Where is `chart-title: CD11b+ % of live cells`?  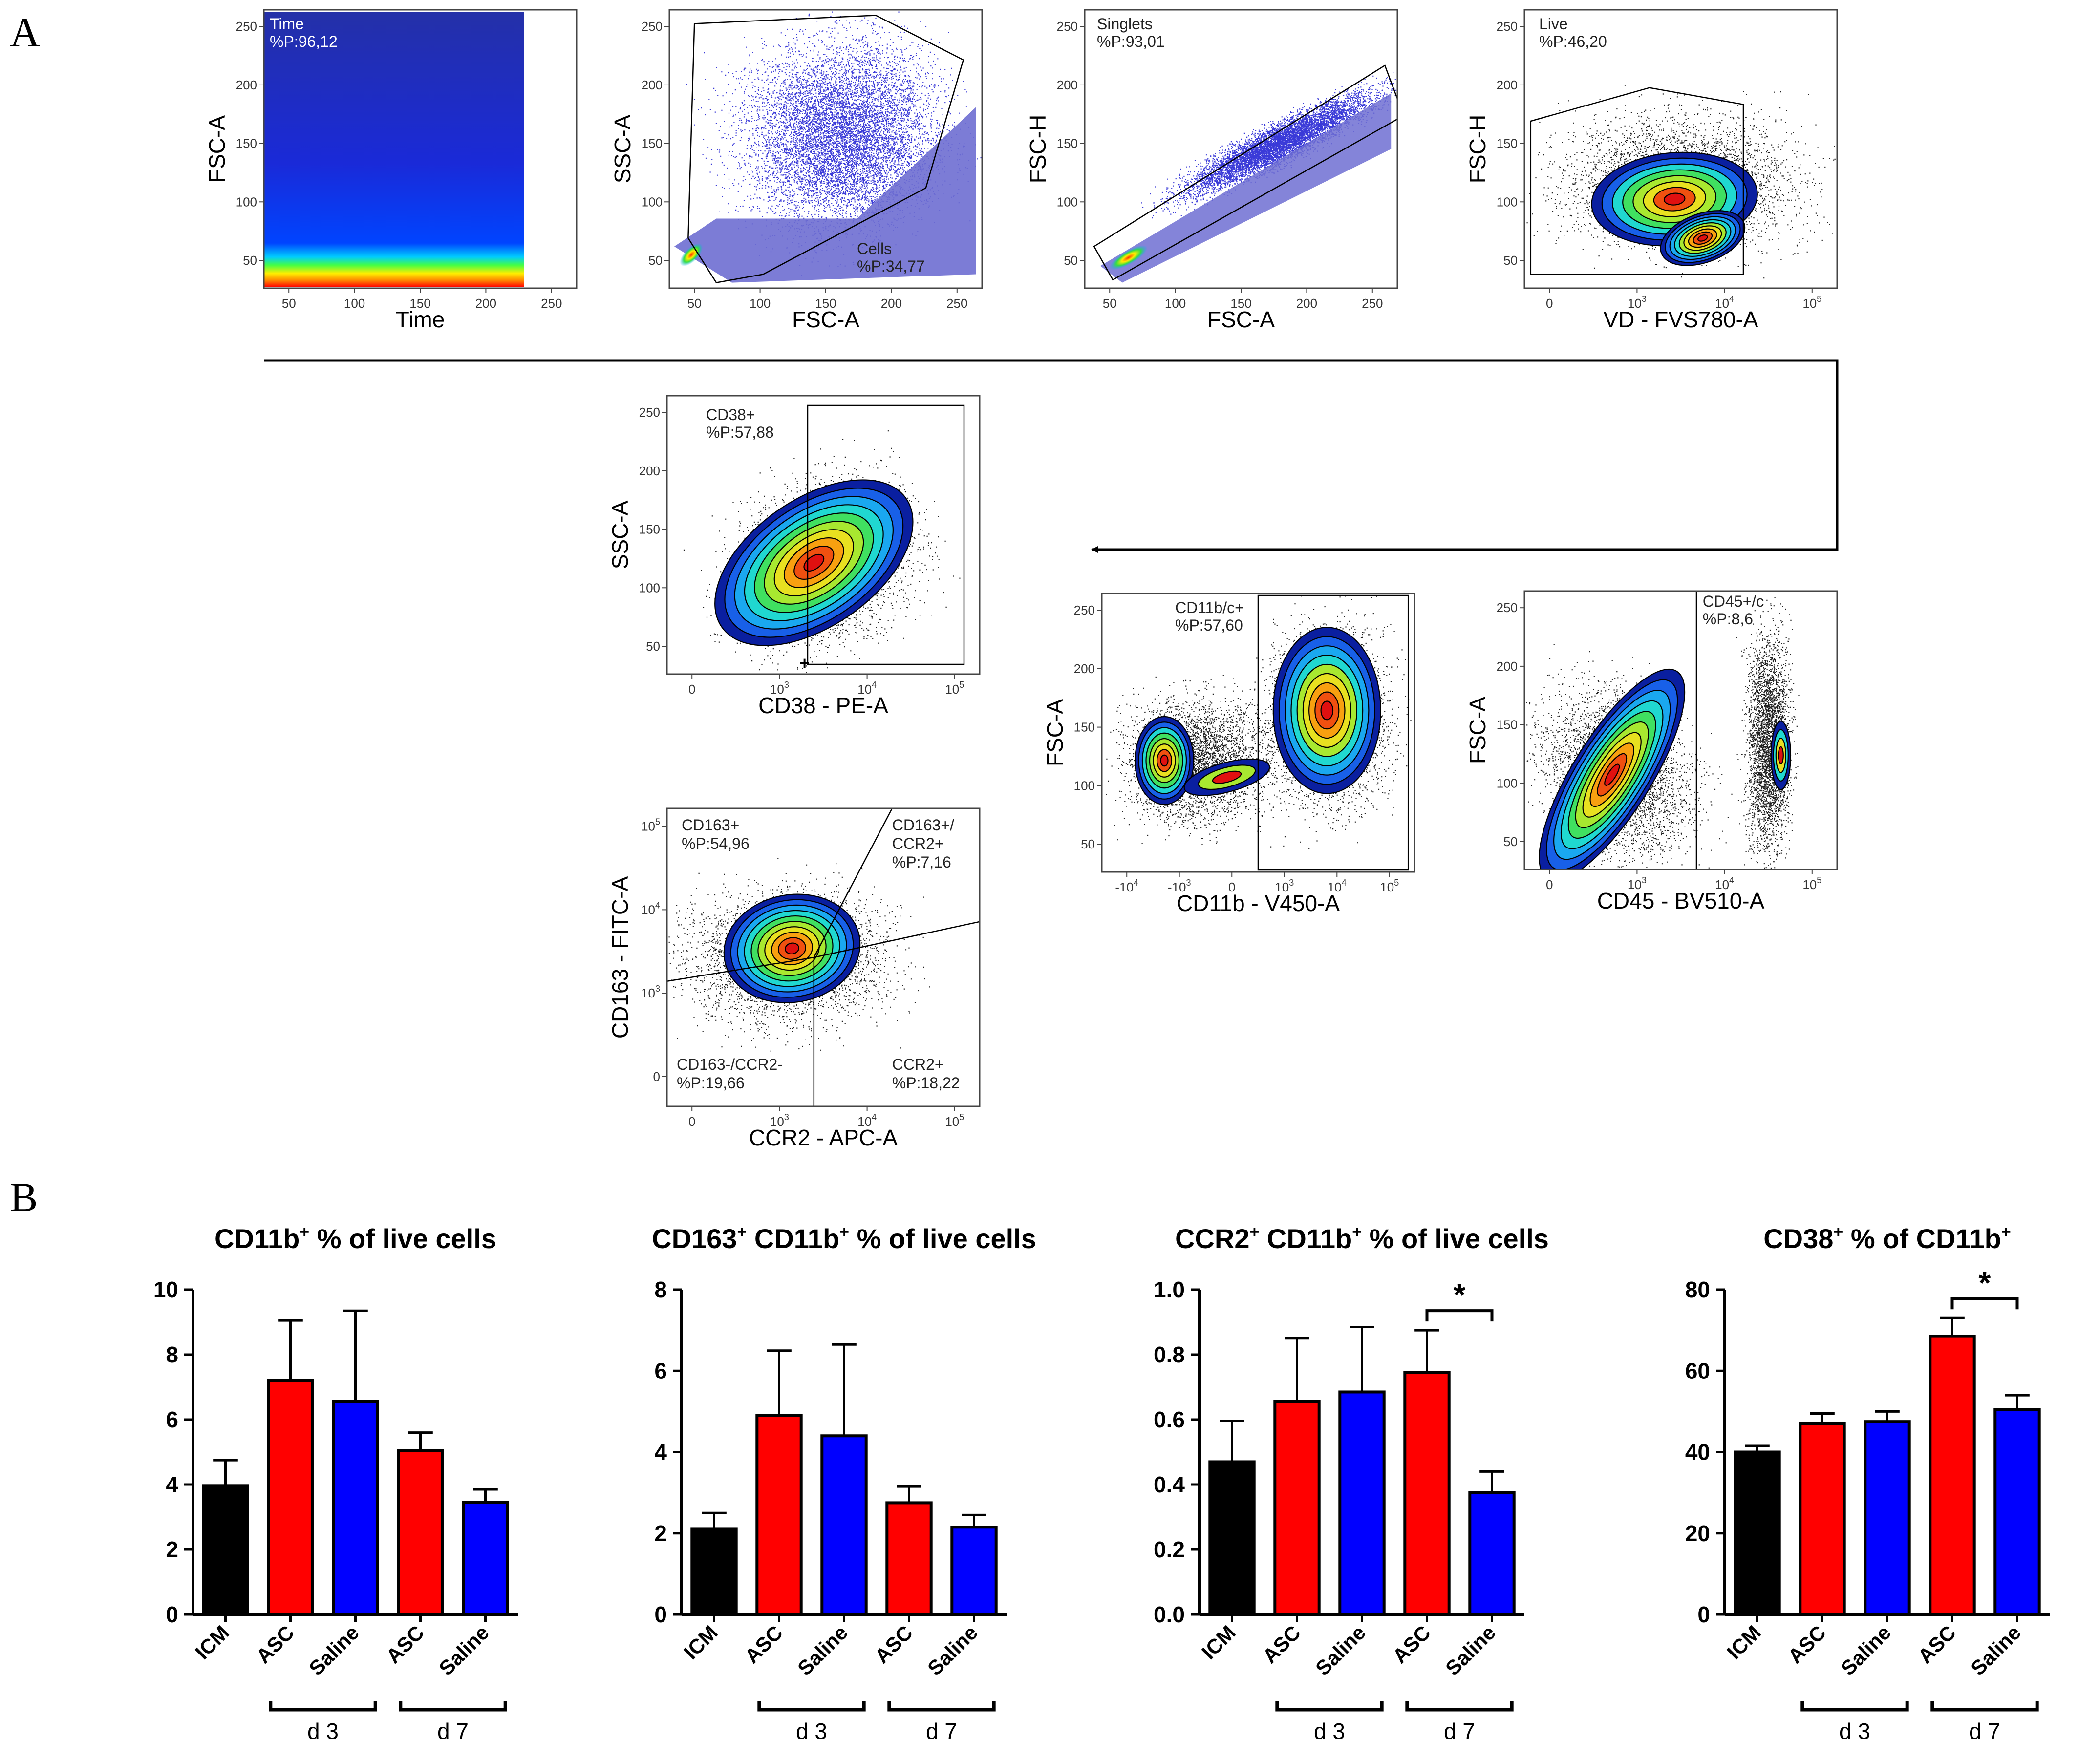 chart-title: CD11b+ % of live cells is located at coordinates (355, 1238).